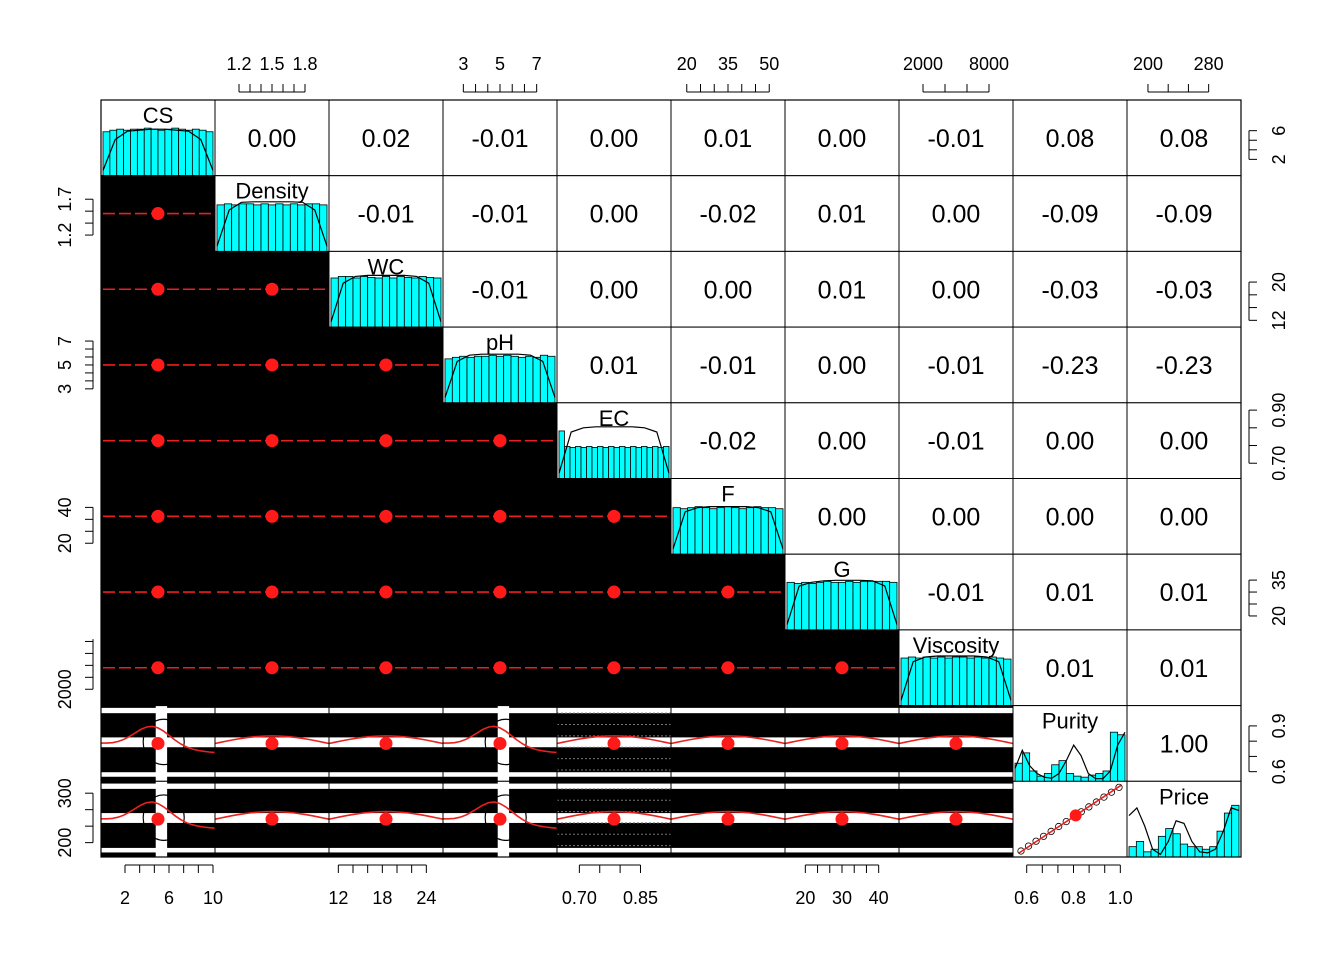  What do you see at coordinates (1279, 159) in the screenshot?
I see `tick-label: 2` at bounding box center [1279, 159].